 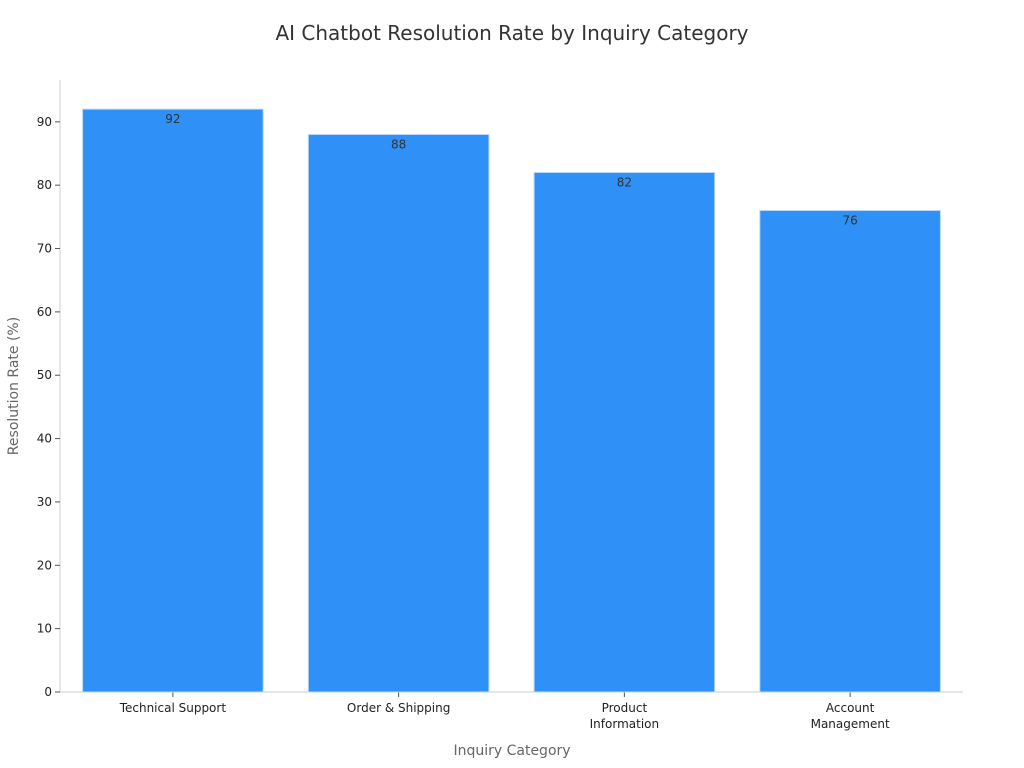 I want to click on y-tick-label: 80, so click(x=44, y=185).